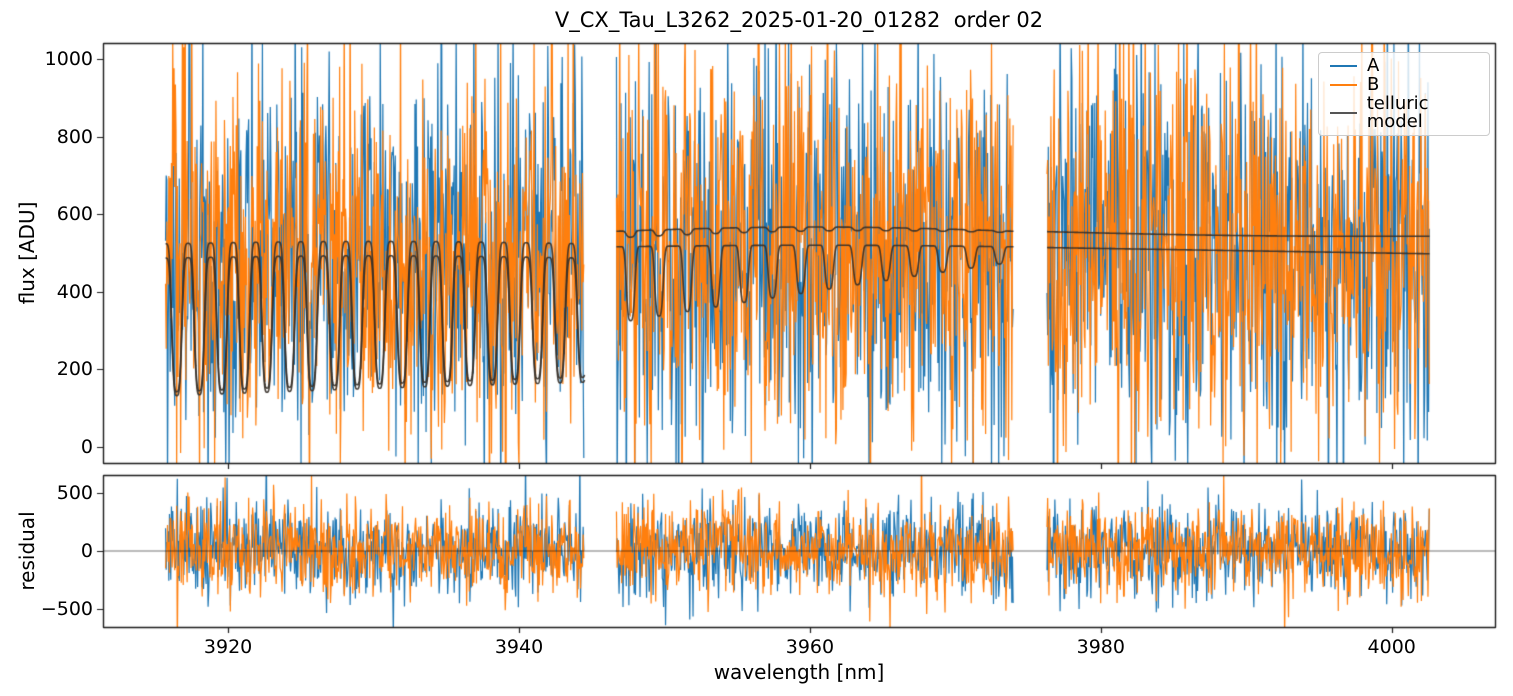  I want to click on legend-label-a: A, so click(1373, 65).